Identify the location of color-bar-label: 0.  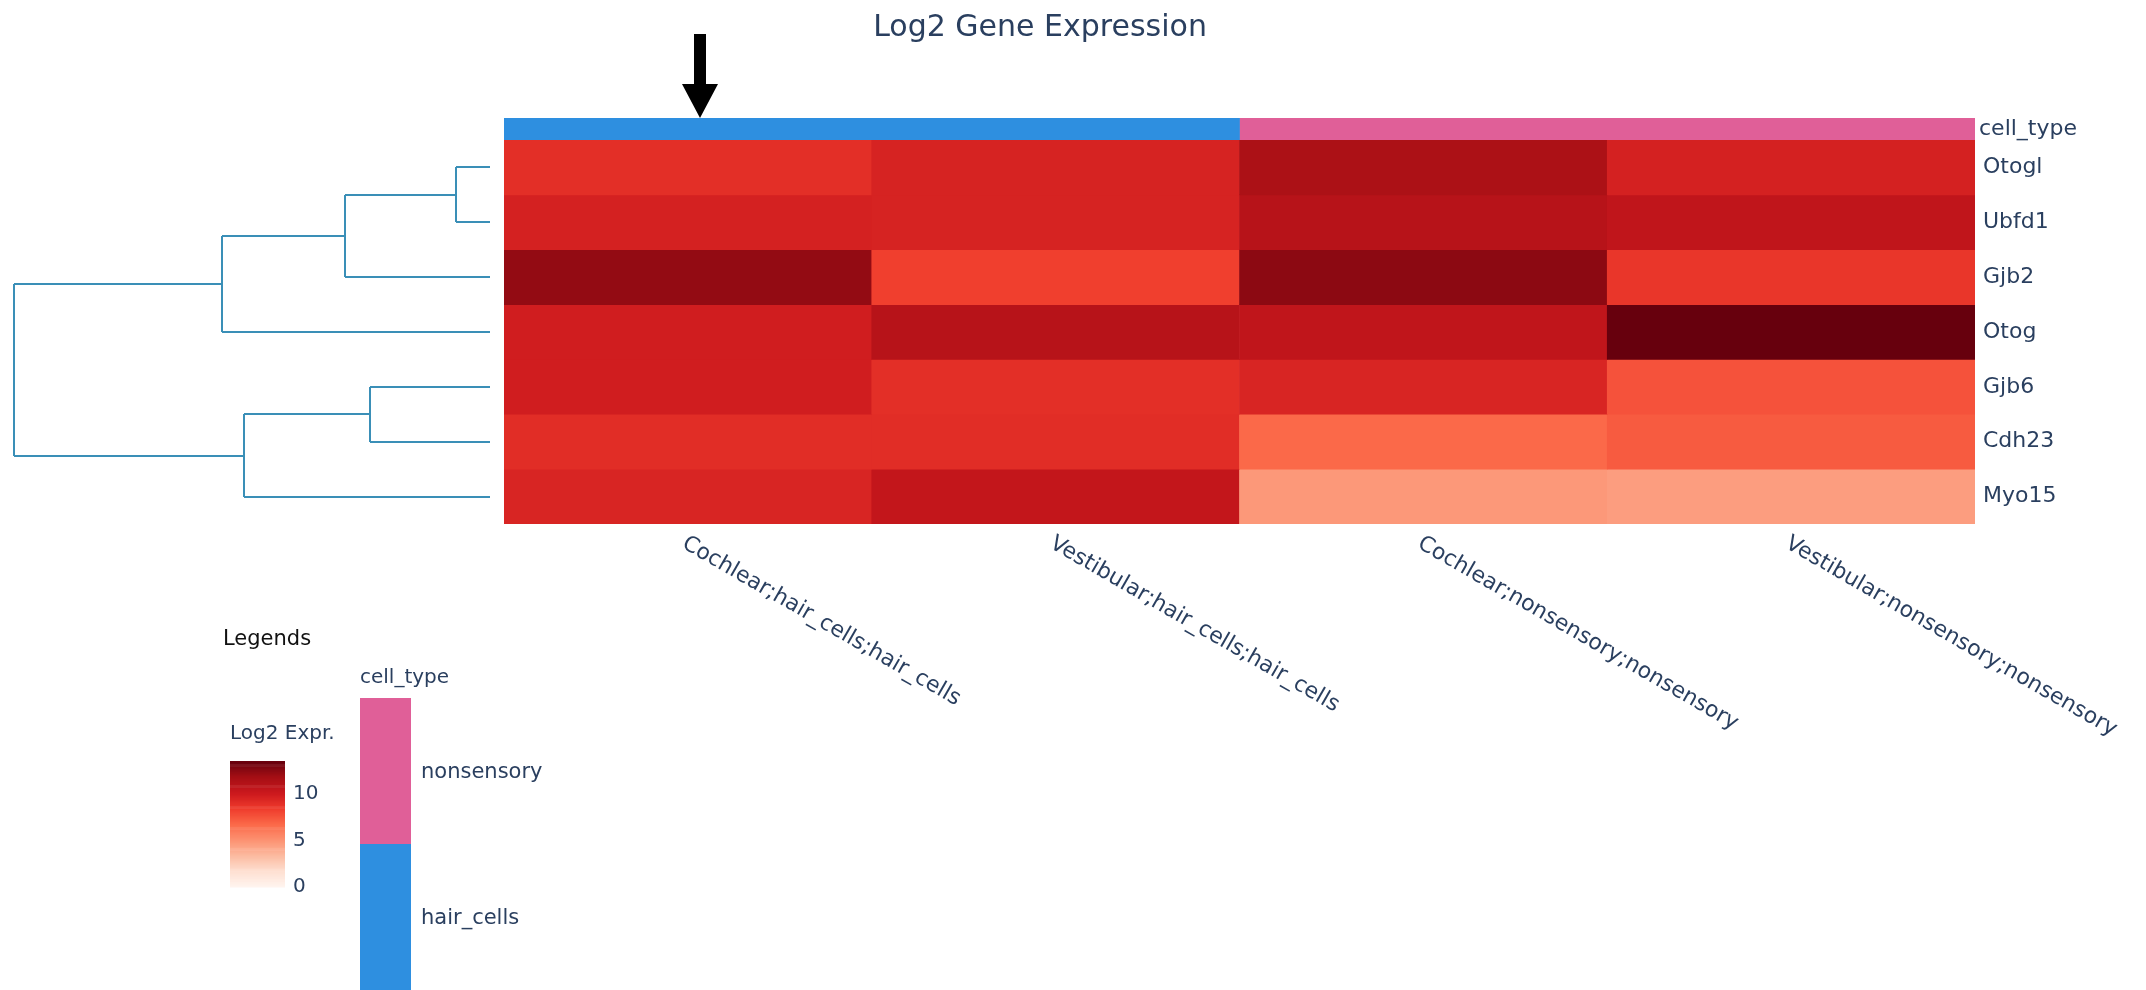
(299, 885).